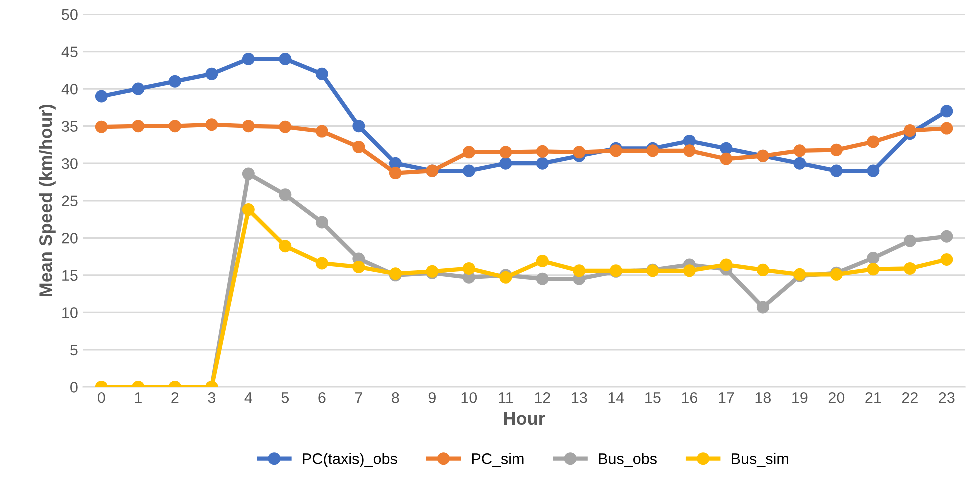 The image size is (980, 484). What do you see at coordinates (212, 398) in the screenshot?
I see `x-tick-label: 3` at bounding box center [212, 398].